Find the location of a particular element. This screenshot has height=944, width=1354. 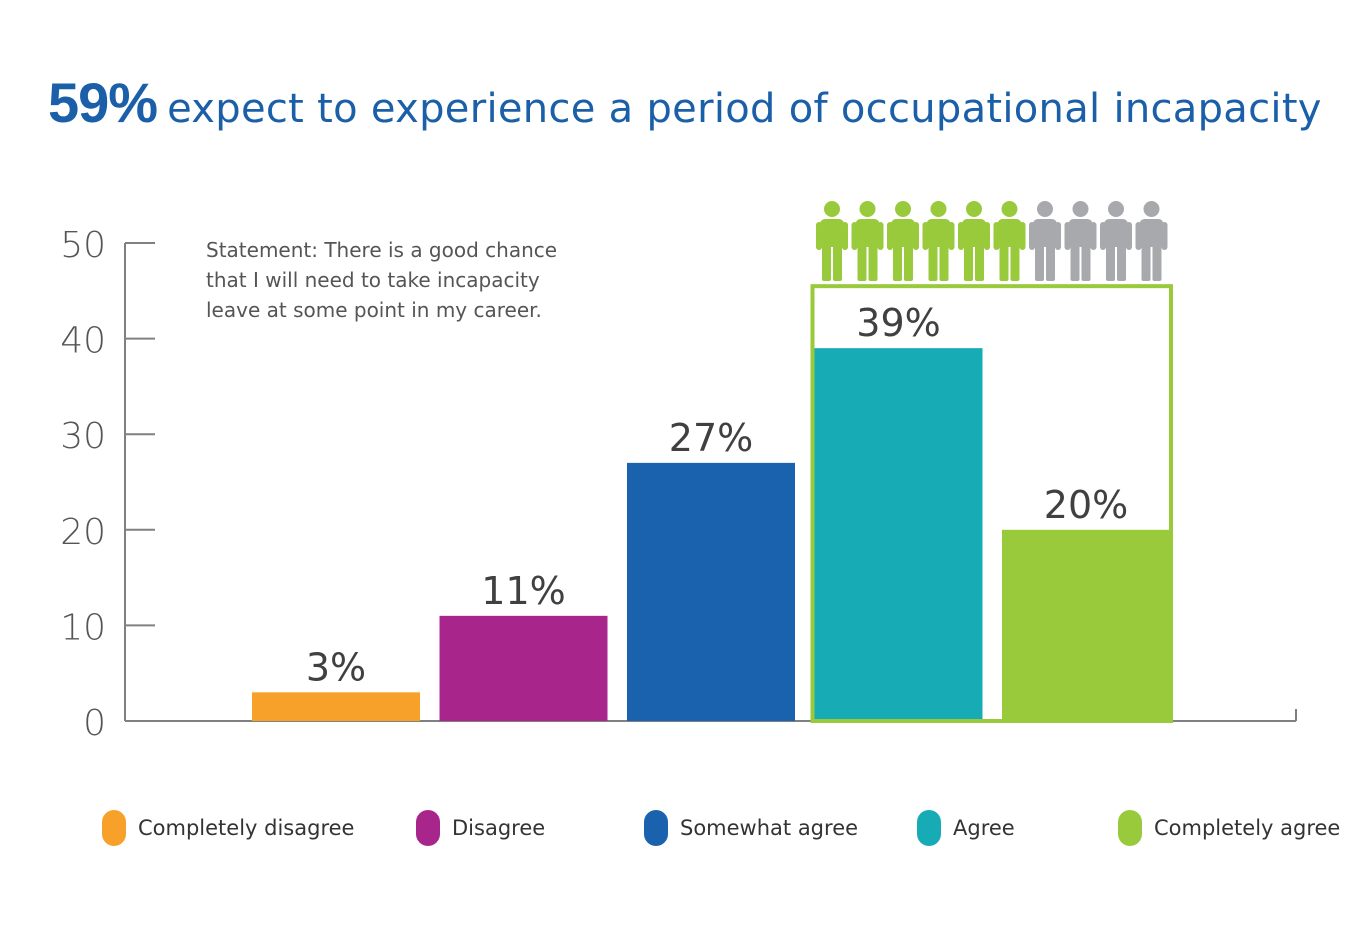

bar-value-label: 39% is located at coordinates (898, 323).